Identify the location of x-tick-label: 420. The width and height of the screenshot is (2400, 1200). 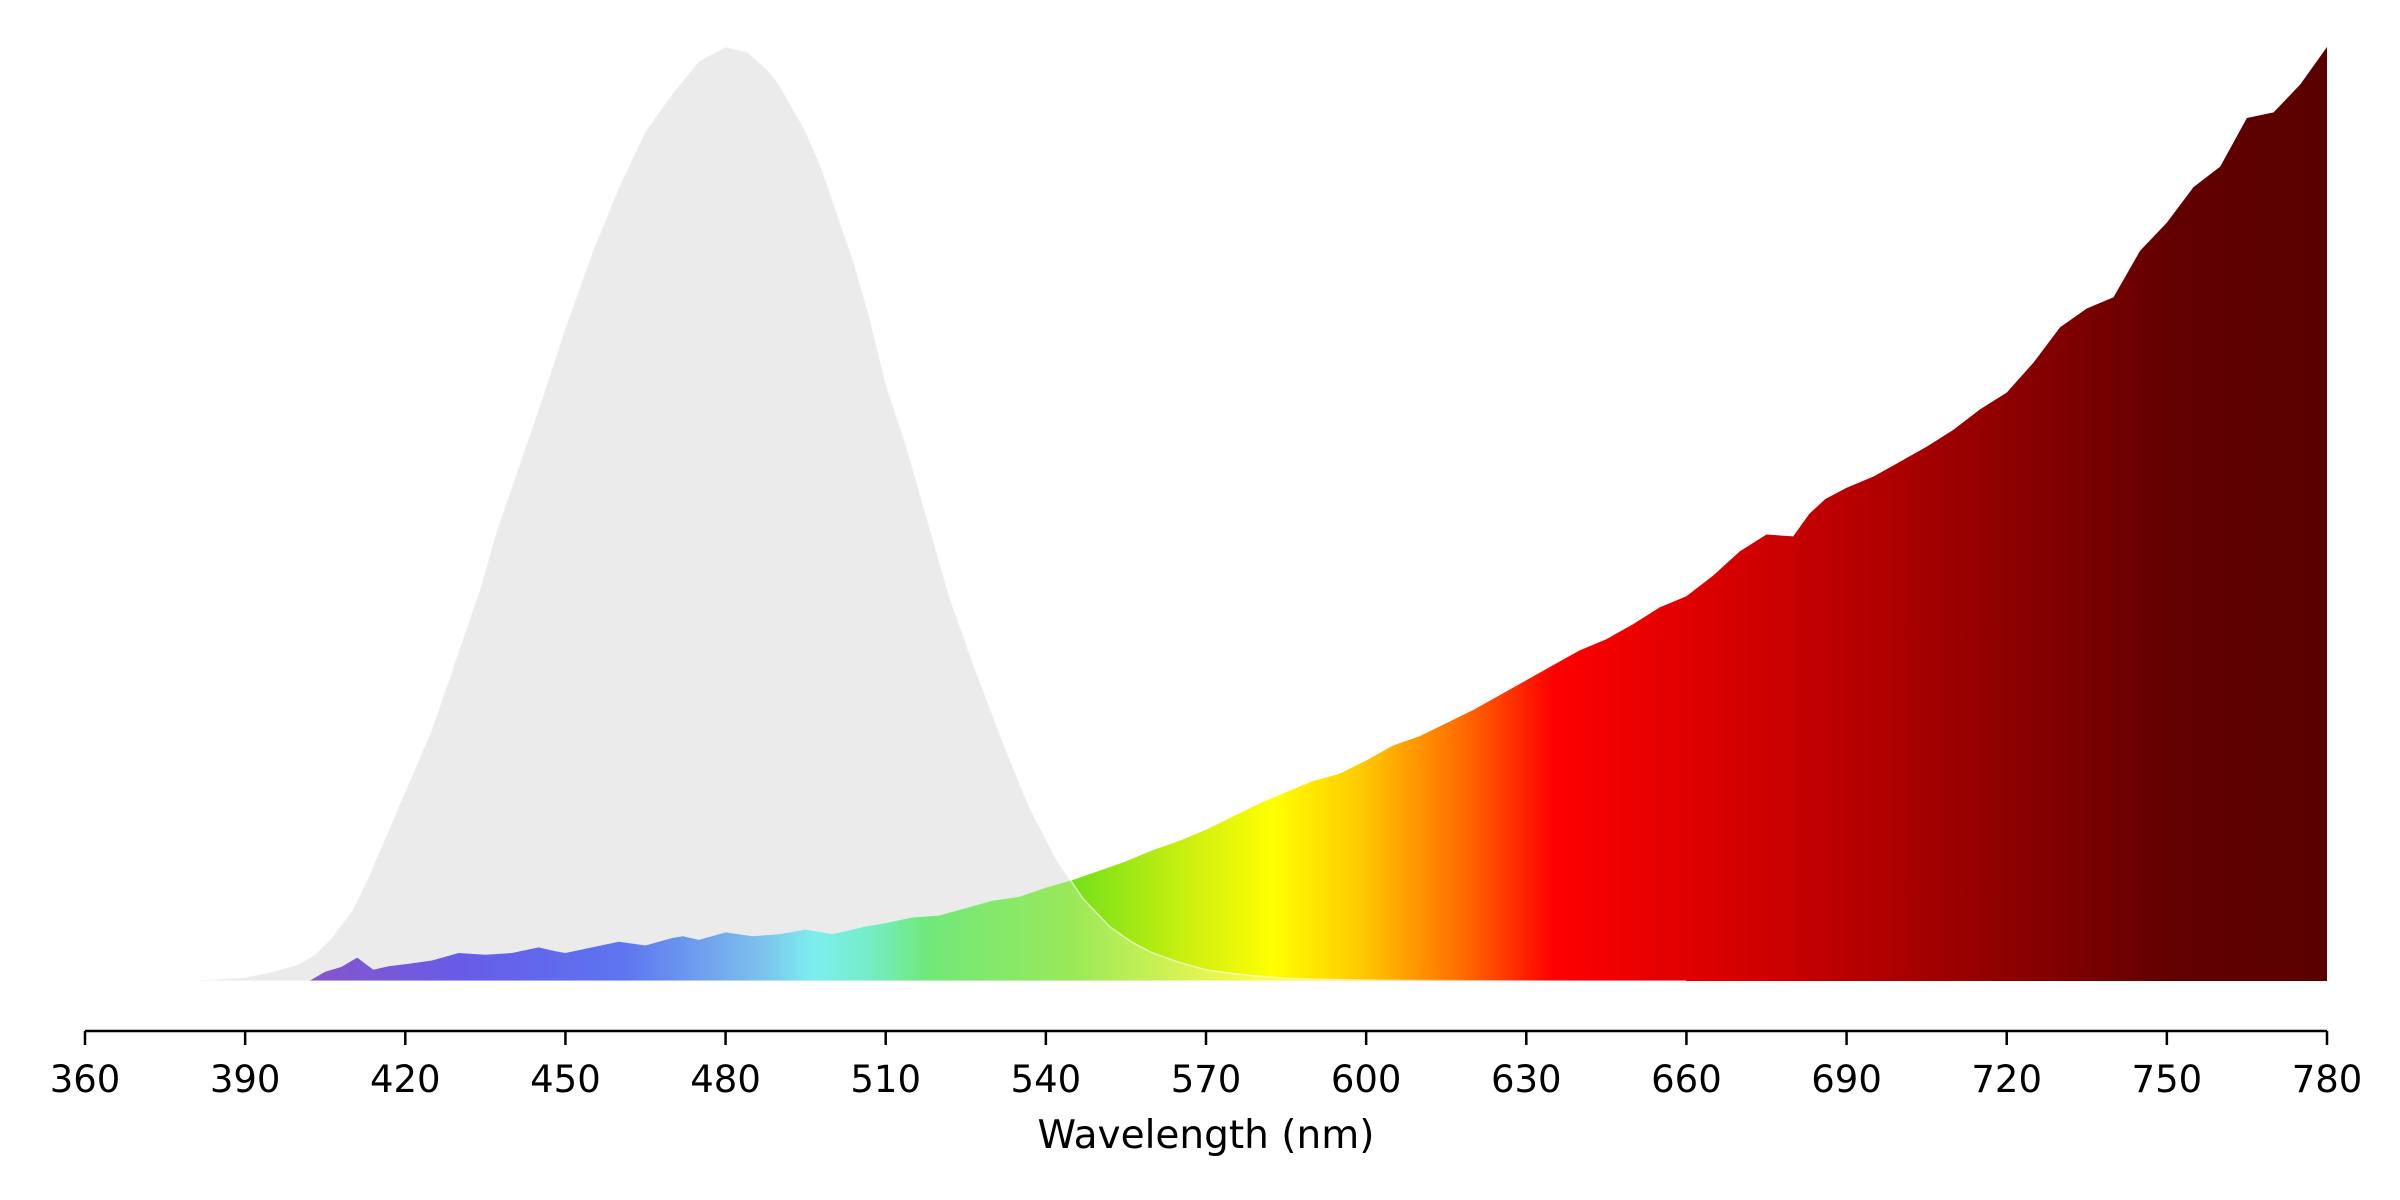
(405, 1079).